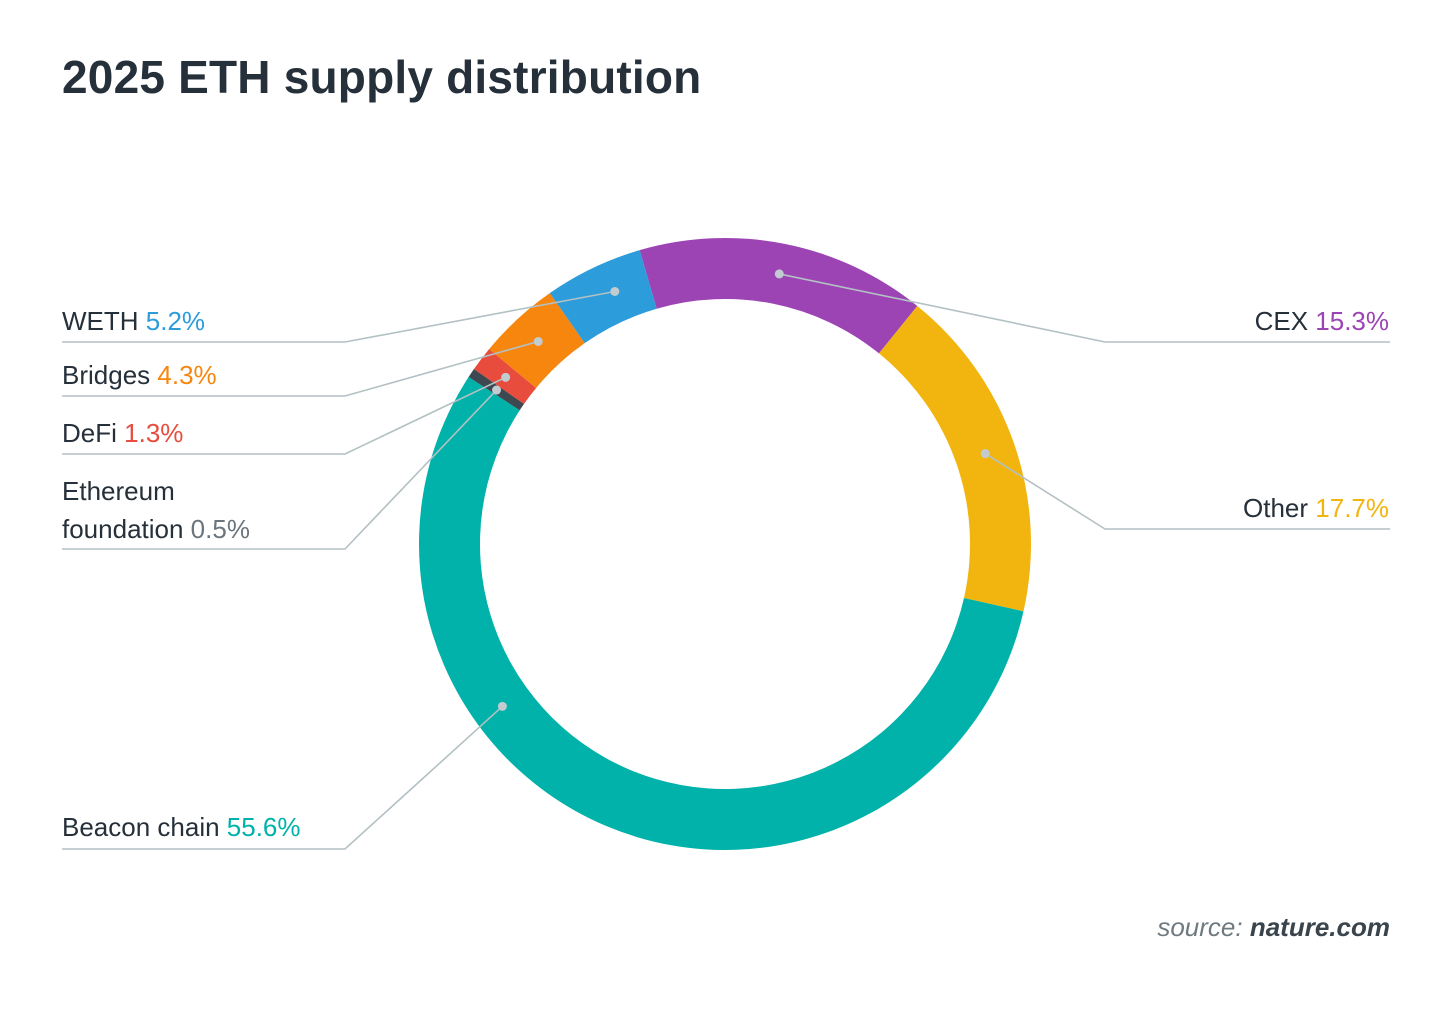 The image size is (1450, 1010). I want to click on source-prefix: source:, so click(1200, 927).